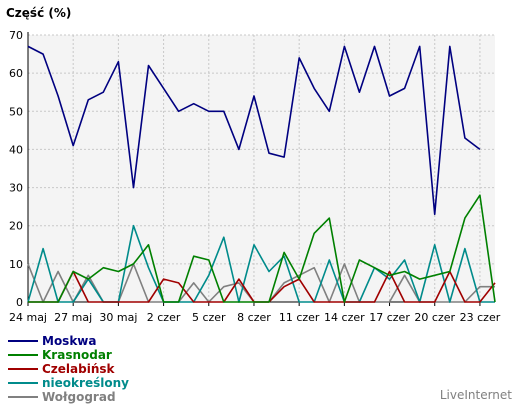 This screenshot has width=520, height=409. I want to click on y-tick-label: 70, so click(16, 35).